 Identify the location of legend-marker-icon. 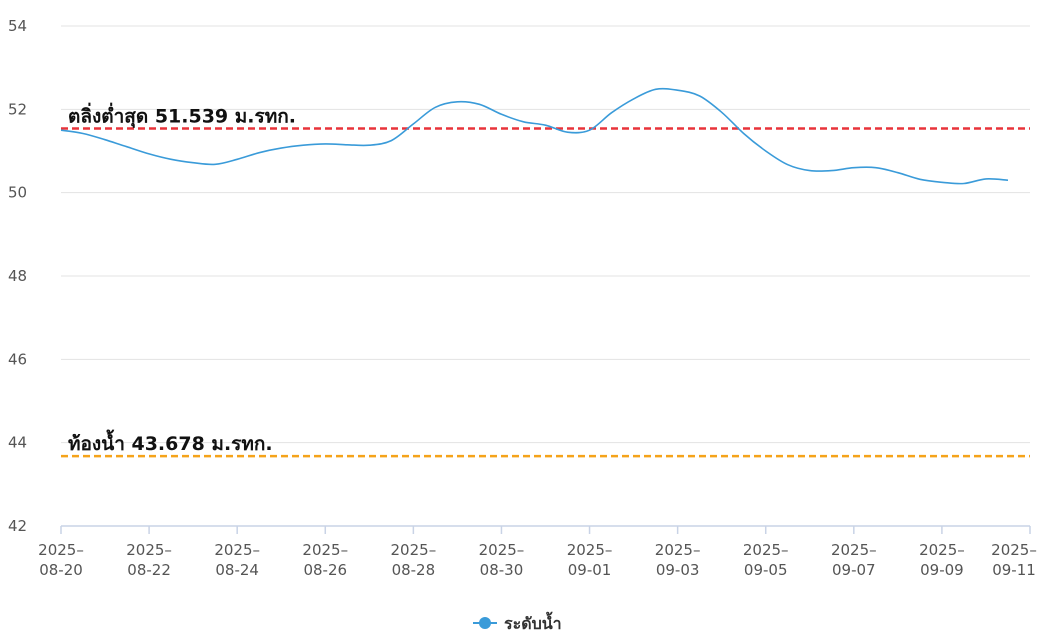
(485, 623).